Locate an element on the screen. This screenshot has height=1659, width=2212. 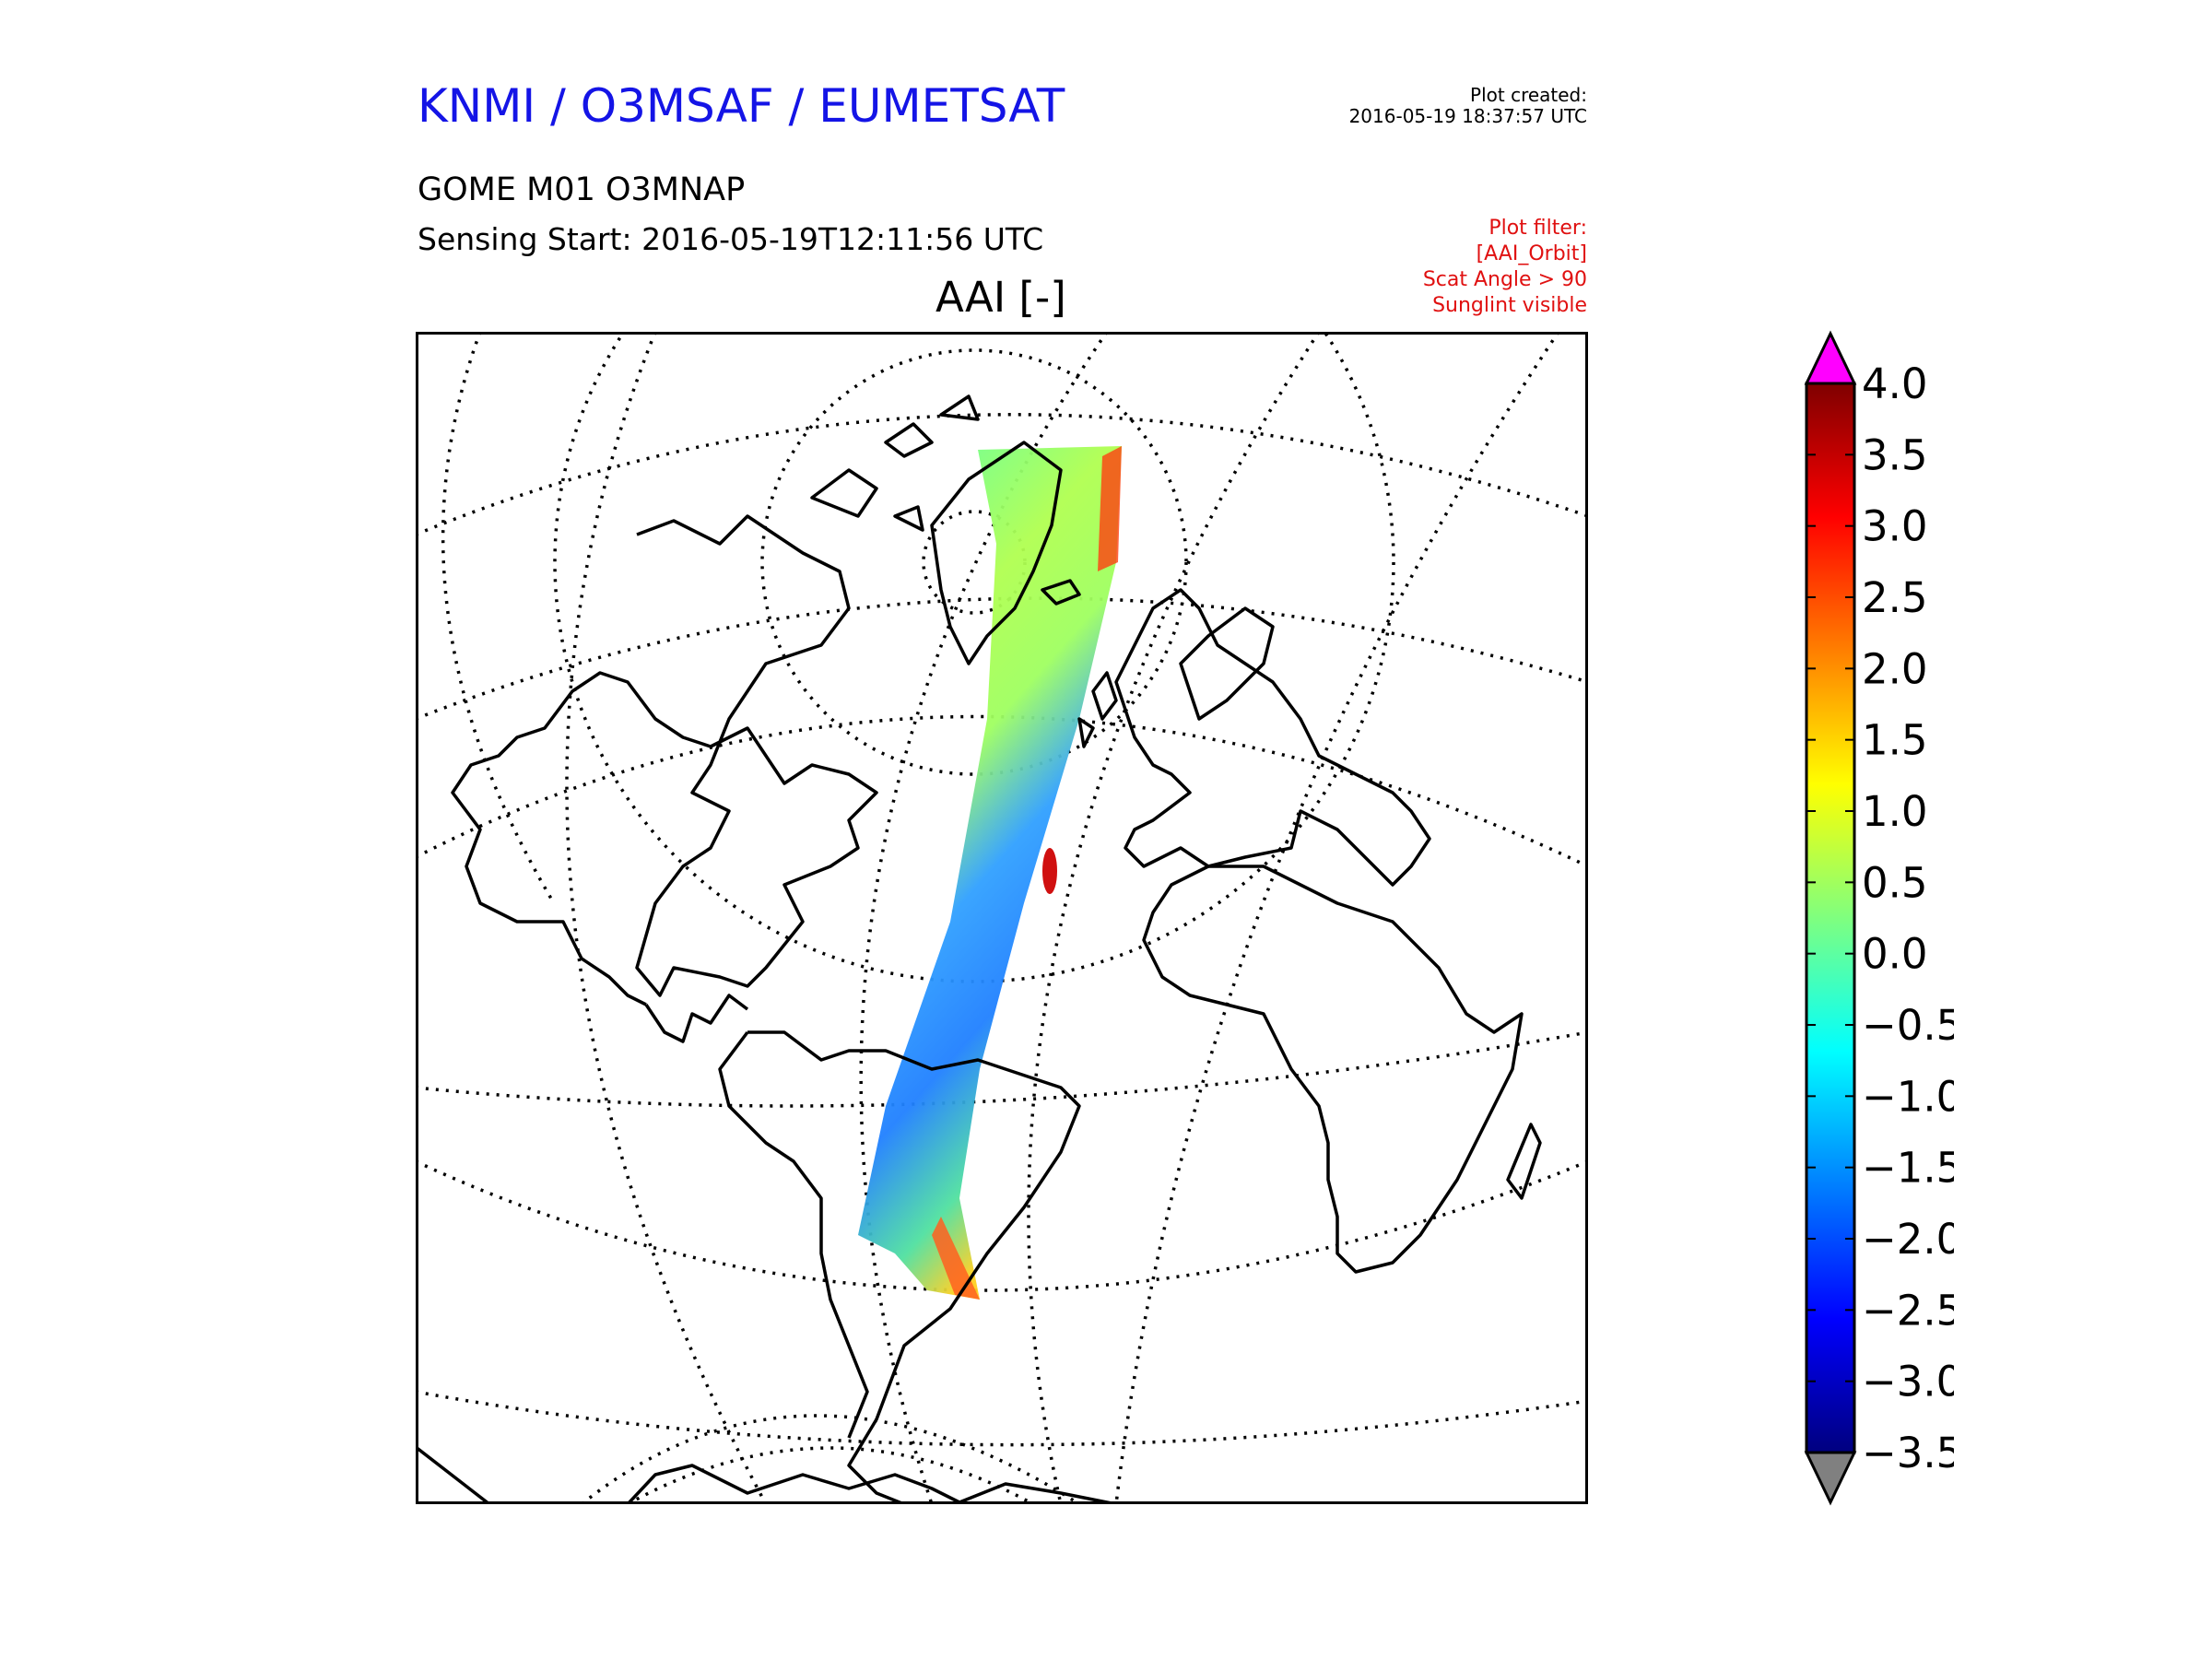
coast-africa is located at coordinates (1333, 1069).